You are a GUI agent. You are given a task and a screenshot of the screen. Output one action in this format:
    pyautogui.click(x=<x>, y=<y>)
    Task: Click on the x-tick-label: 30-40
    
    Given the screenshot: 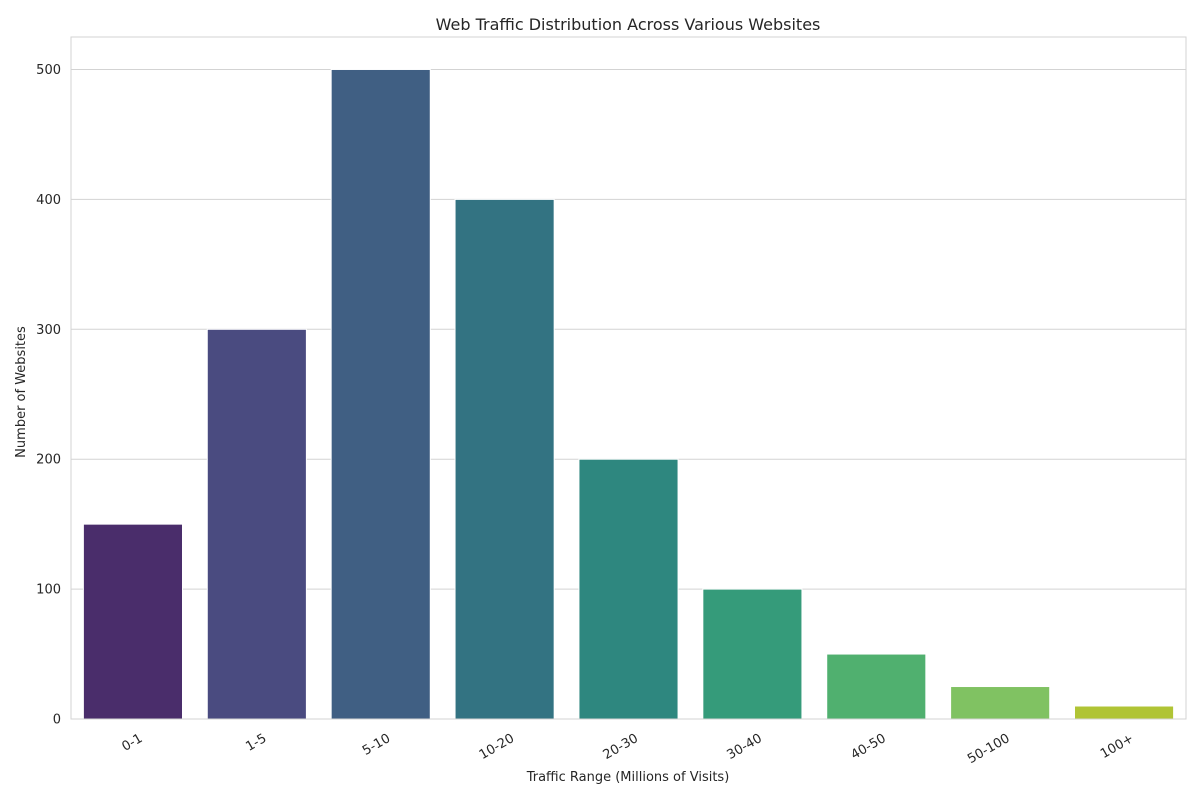 What is the action you would take?
    pyautogui.click(x=745, y=747)
    